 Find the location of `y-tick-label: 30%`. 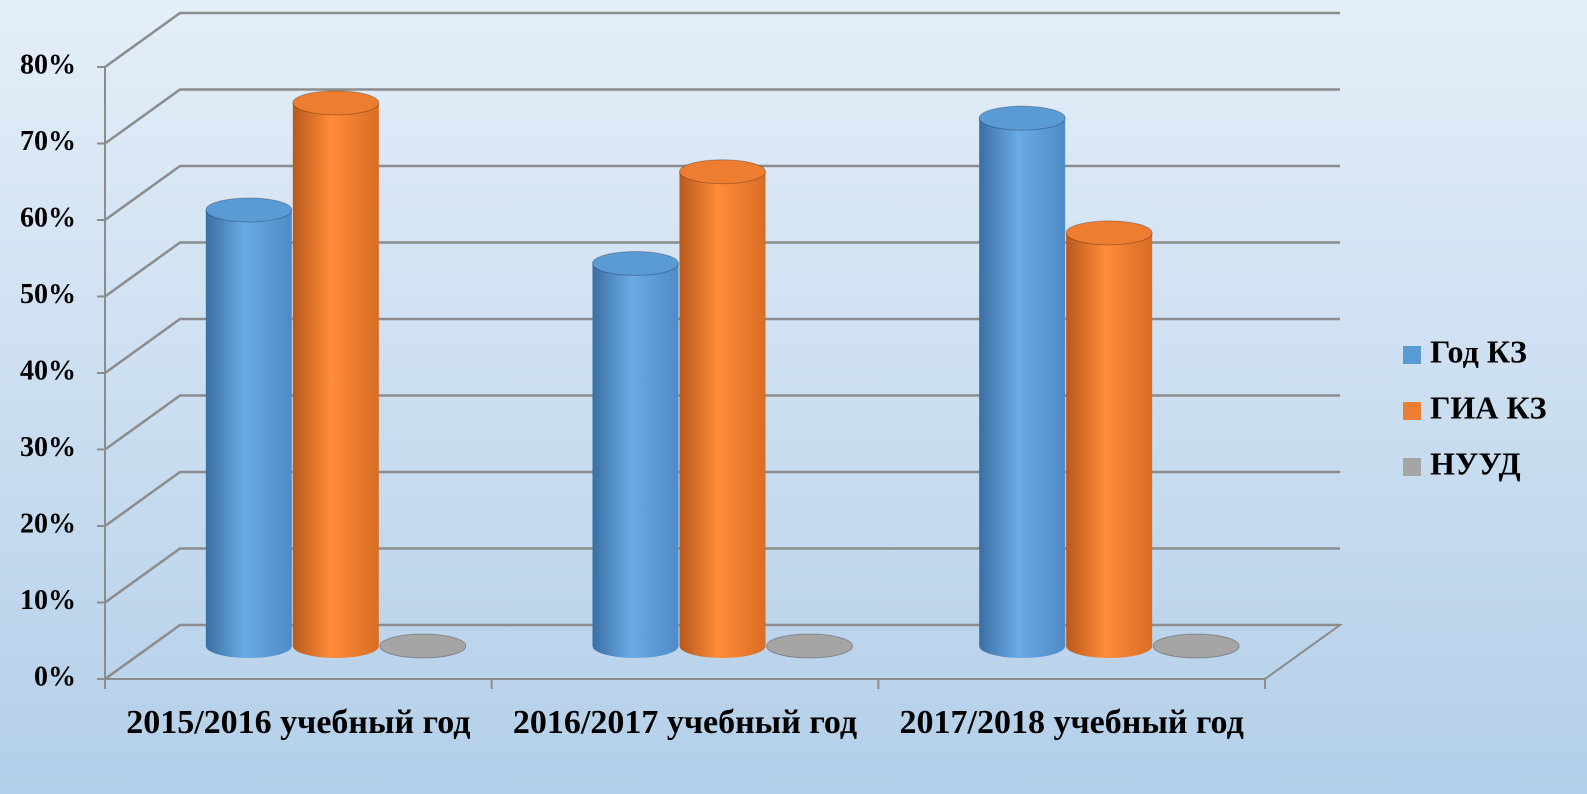

y-tick-label: 30% is located at coordinates (48, 447).